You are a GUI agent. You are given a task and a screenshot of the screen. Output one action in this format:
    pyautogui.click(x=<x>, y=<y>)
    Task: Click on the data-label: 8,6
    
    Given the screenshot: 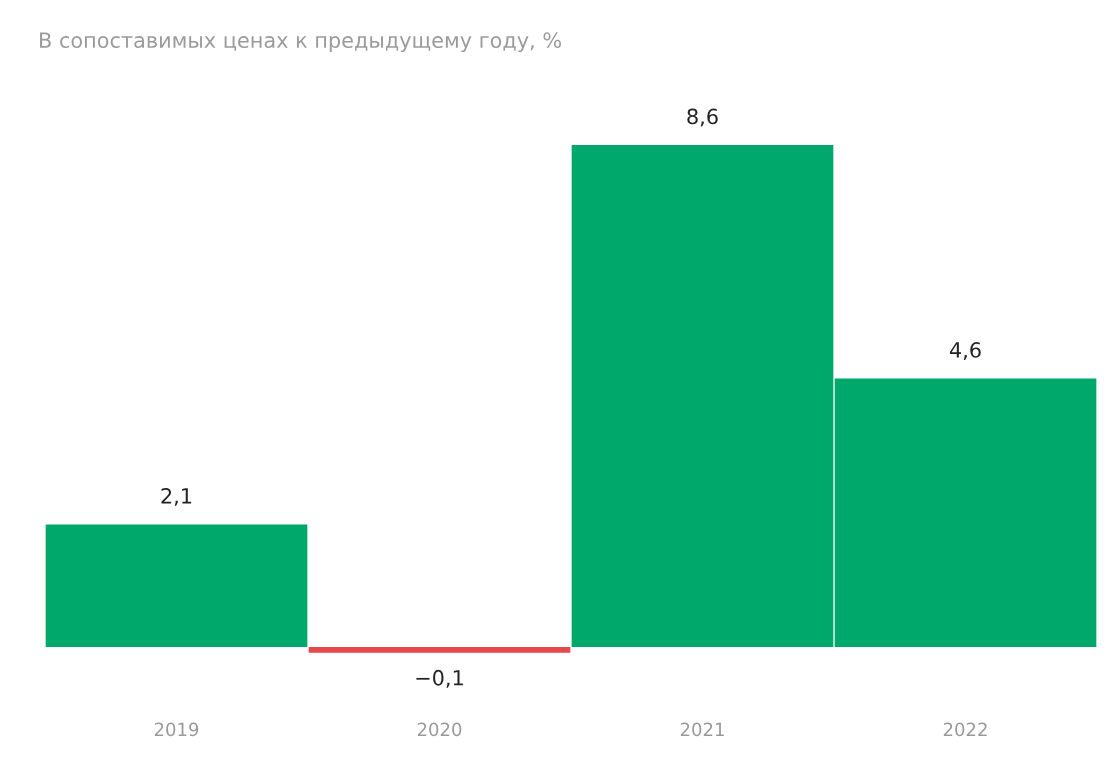 What is the action you would take?
    pyautogui.click(x=702, y=117)
    